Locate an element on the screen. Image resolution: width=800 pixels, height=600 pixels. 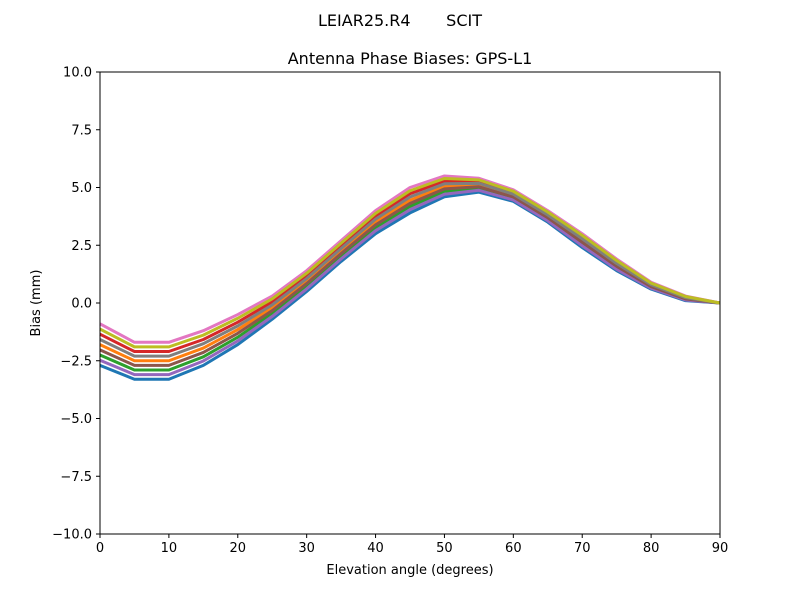
x-axis: 0 10 20 30 40 50 60 70 80 90 is located at coordinates (412, 545).